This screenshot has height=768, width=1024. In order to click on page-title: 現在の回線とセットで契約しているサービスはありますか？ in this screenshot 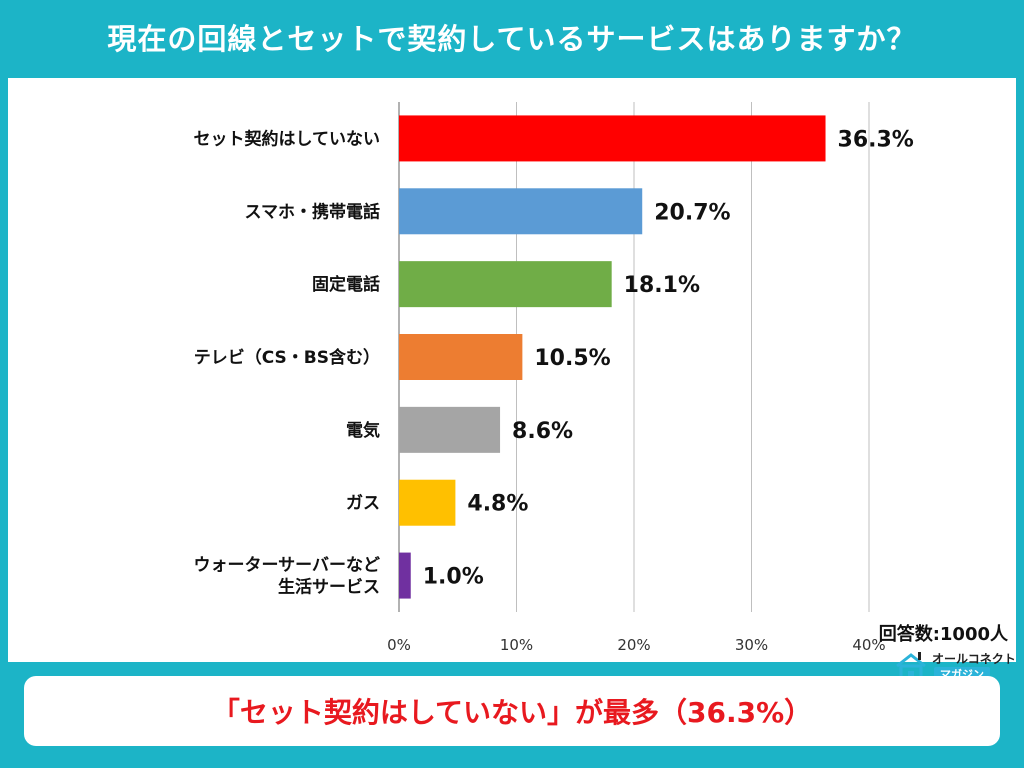, I will do `click(512, 39)`.